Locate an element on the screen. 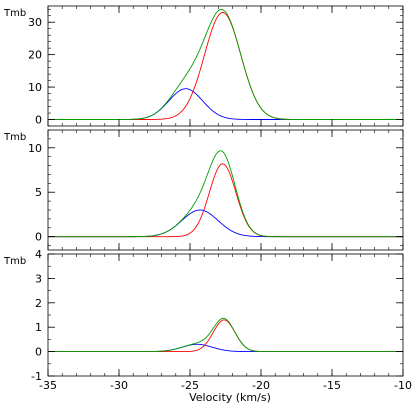  panel-2-y-tick-label: 5 is located at coordinates (38, 192).